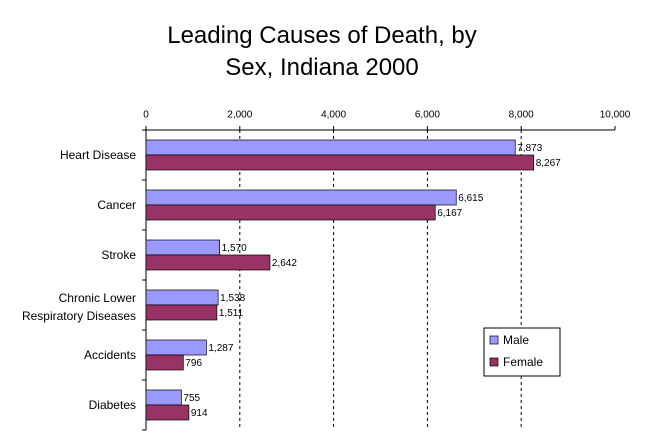  What do you see at coordinates (427, 115) in the screenshot?
I see `x-tick-label: 6,000` at bounding box center [427, 115].